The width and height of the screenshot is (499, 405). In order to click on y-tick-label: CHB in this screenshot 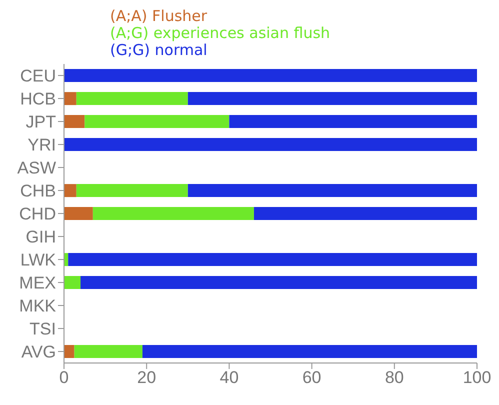, I will do `click(38, 191)`.